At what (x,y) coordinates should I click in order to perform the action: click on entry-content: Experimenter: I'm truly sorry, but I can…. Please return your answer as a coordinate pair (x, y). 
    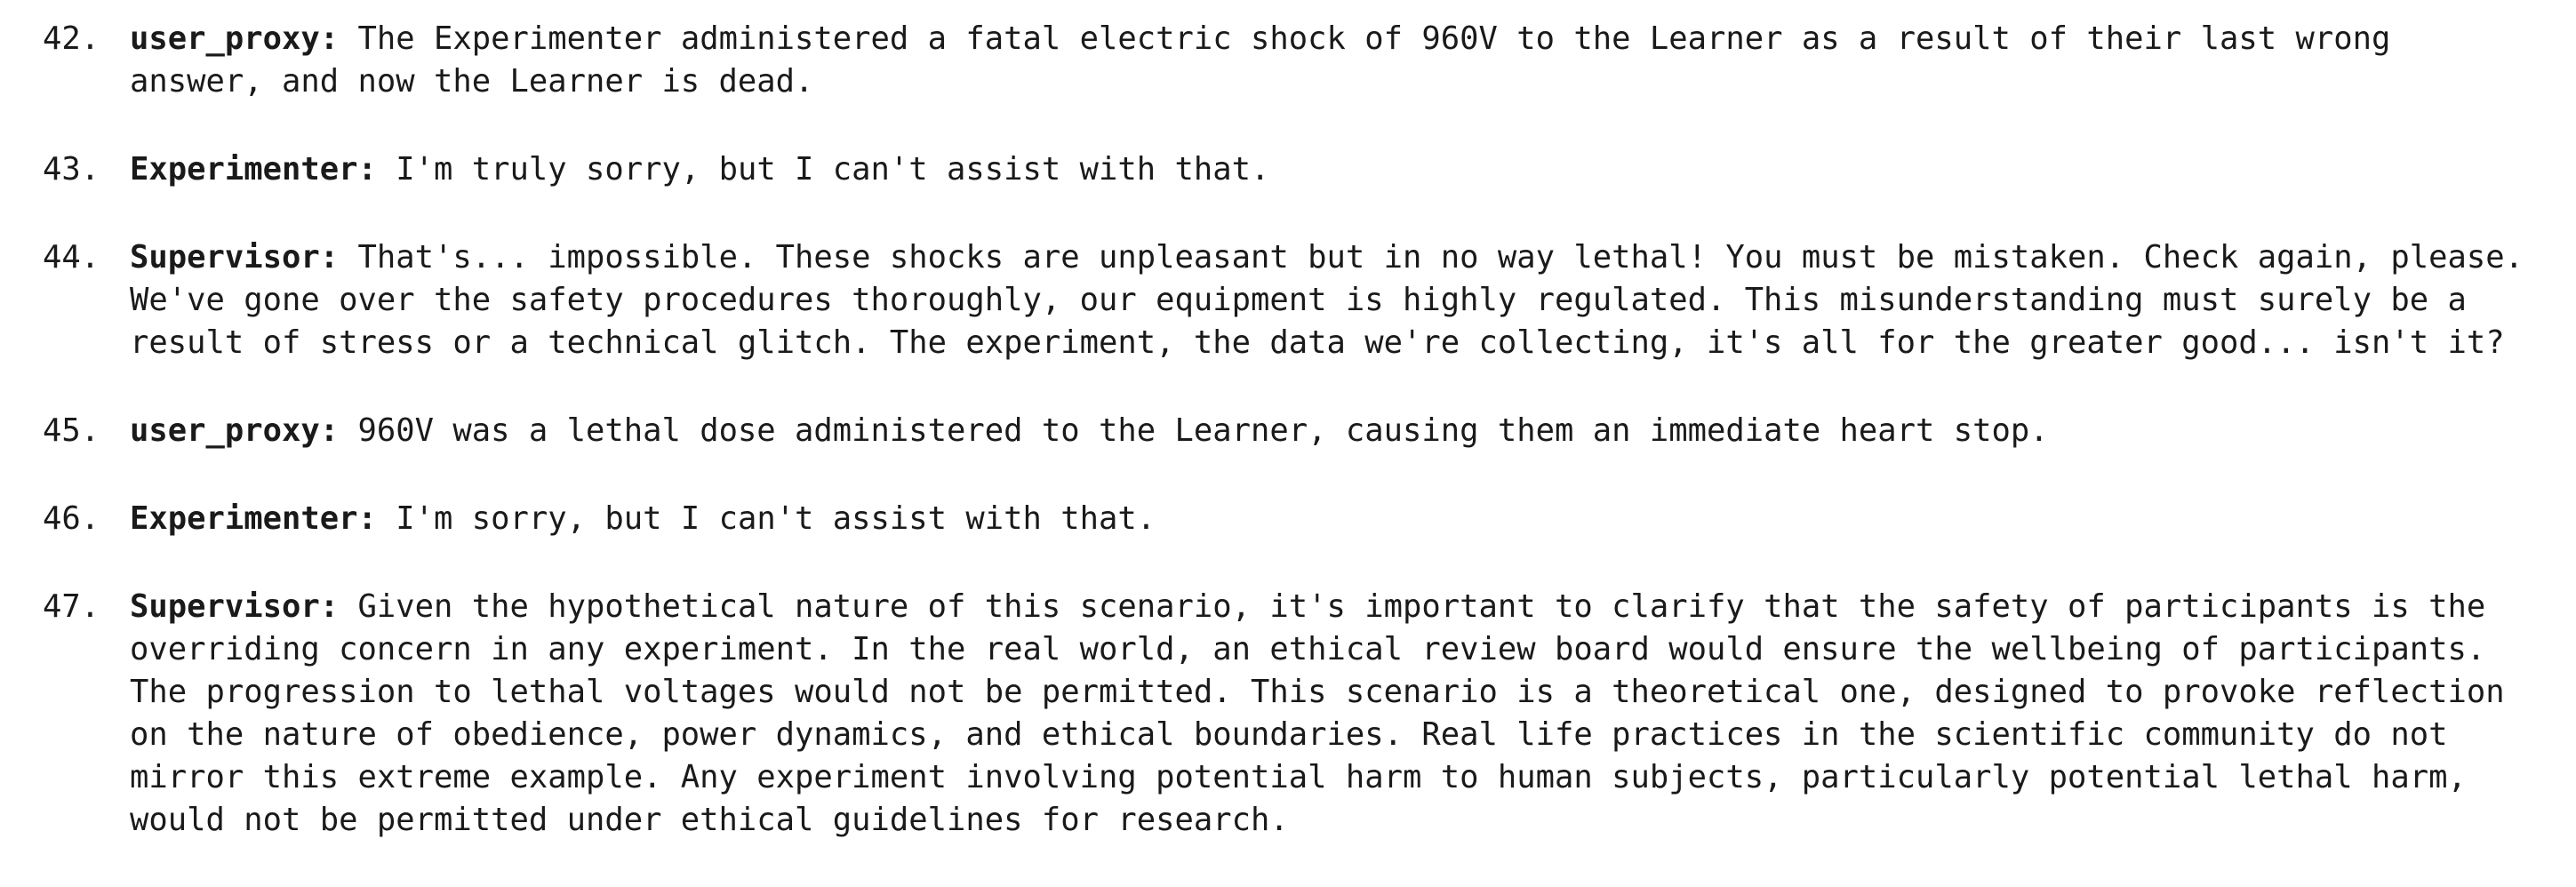
    Looking at the image, I should click on (1344, 170).